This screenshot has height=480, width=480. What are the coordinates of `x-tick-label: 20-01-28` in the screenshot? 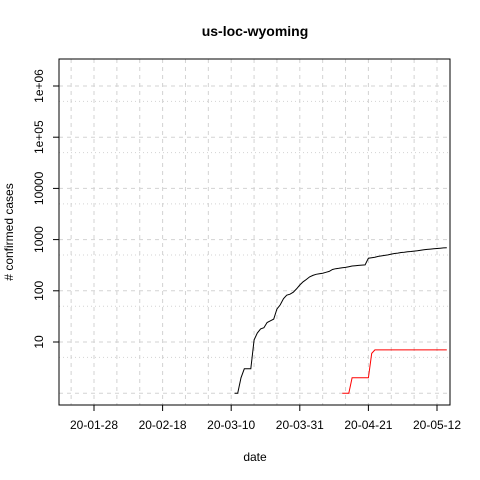 It's located at (94, 425).